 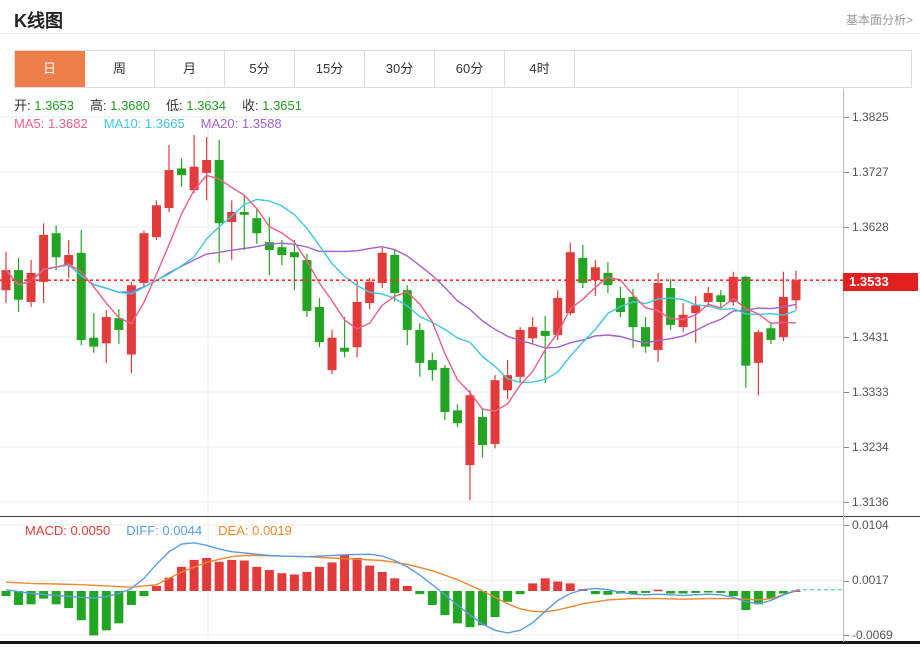 What do you see at coordinates (881, 172) in the screenshot?
I see `price-tick-1.3727: 1.3727` at bounding box center [881, 172].